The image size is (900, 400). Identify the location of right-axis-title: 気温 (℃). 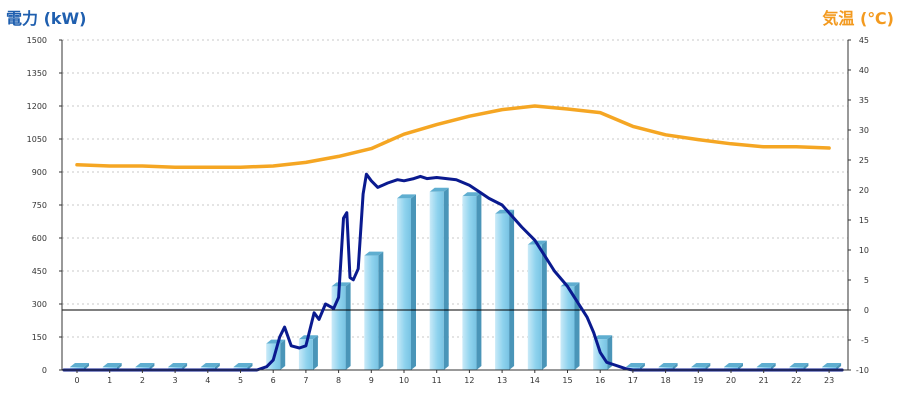
(858, 18).